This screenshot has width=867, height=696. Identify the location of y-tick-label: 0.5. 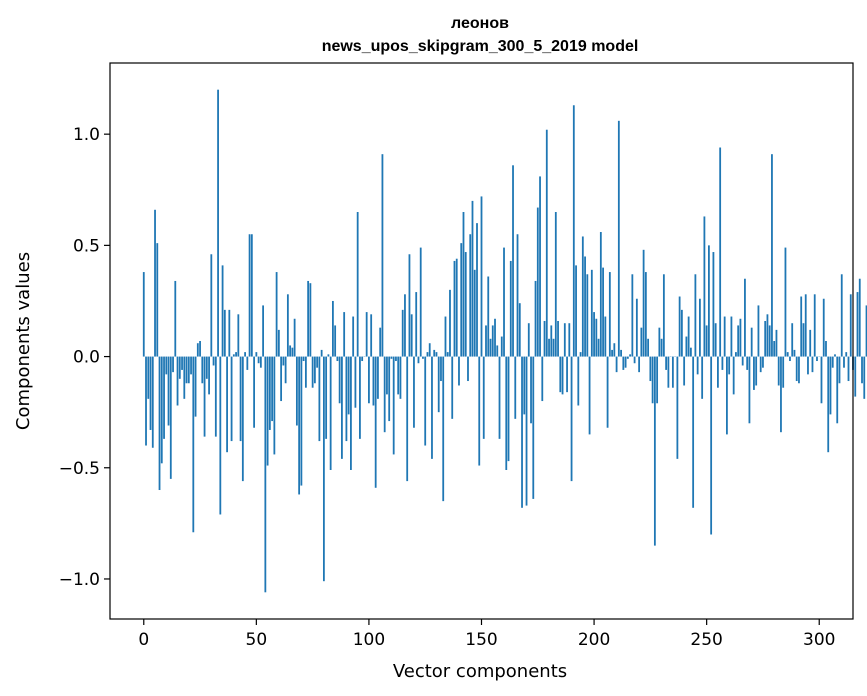
(86, 246).